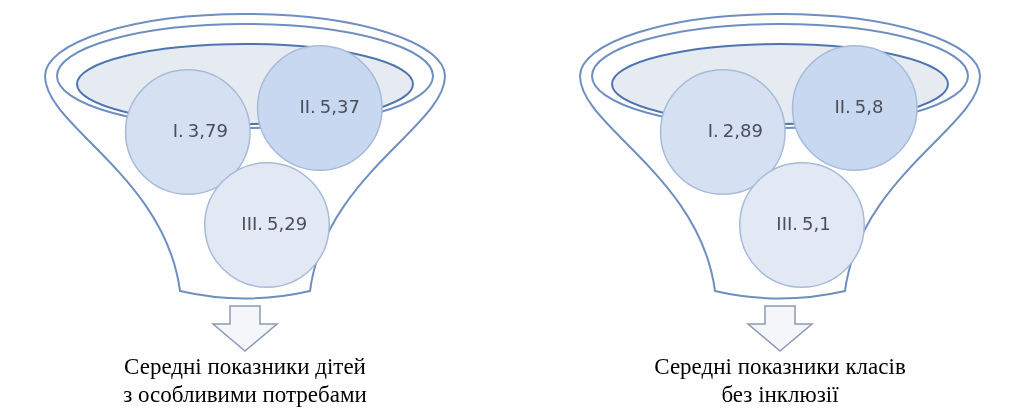 The image size is (1028, 420). What do you see at coordinates (869, 106) in the screenshot?
I see `data-label: 5,8` at bounding box center [869, 106].